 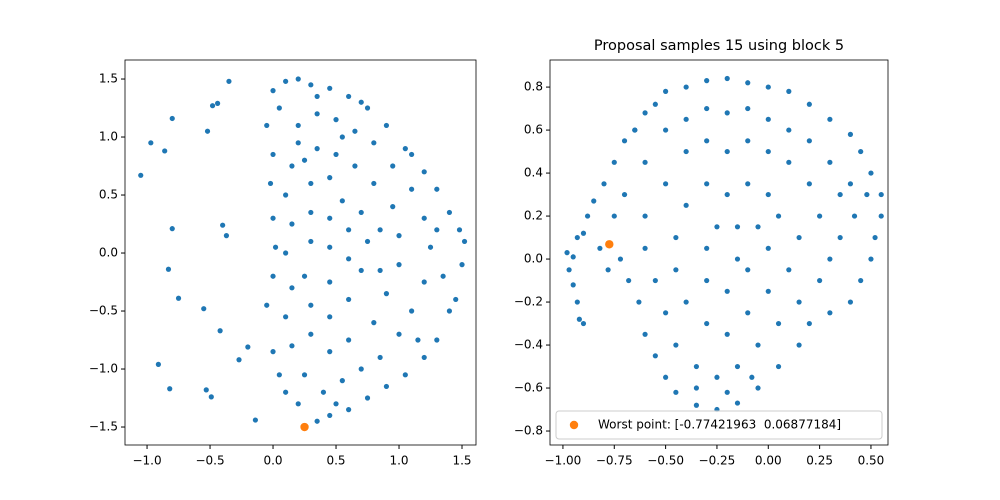 I want to click on x-tick-label: −0.50, so click(x=665, y=461).